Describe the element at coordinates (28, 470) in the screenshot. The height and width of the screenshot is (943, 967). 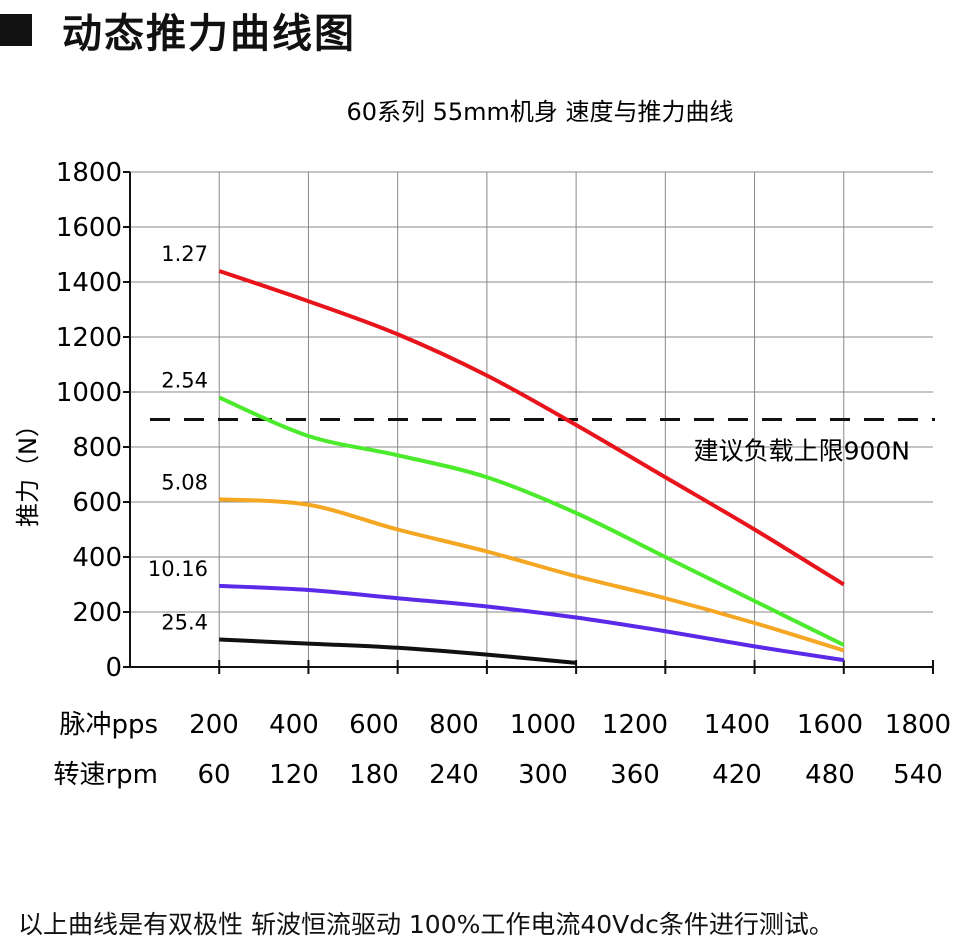
I see `y-axis-label: 推力（N）` at that location.